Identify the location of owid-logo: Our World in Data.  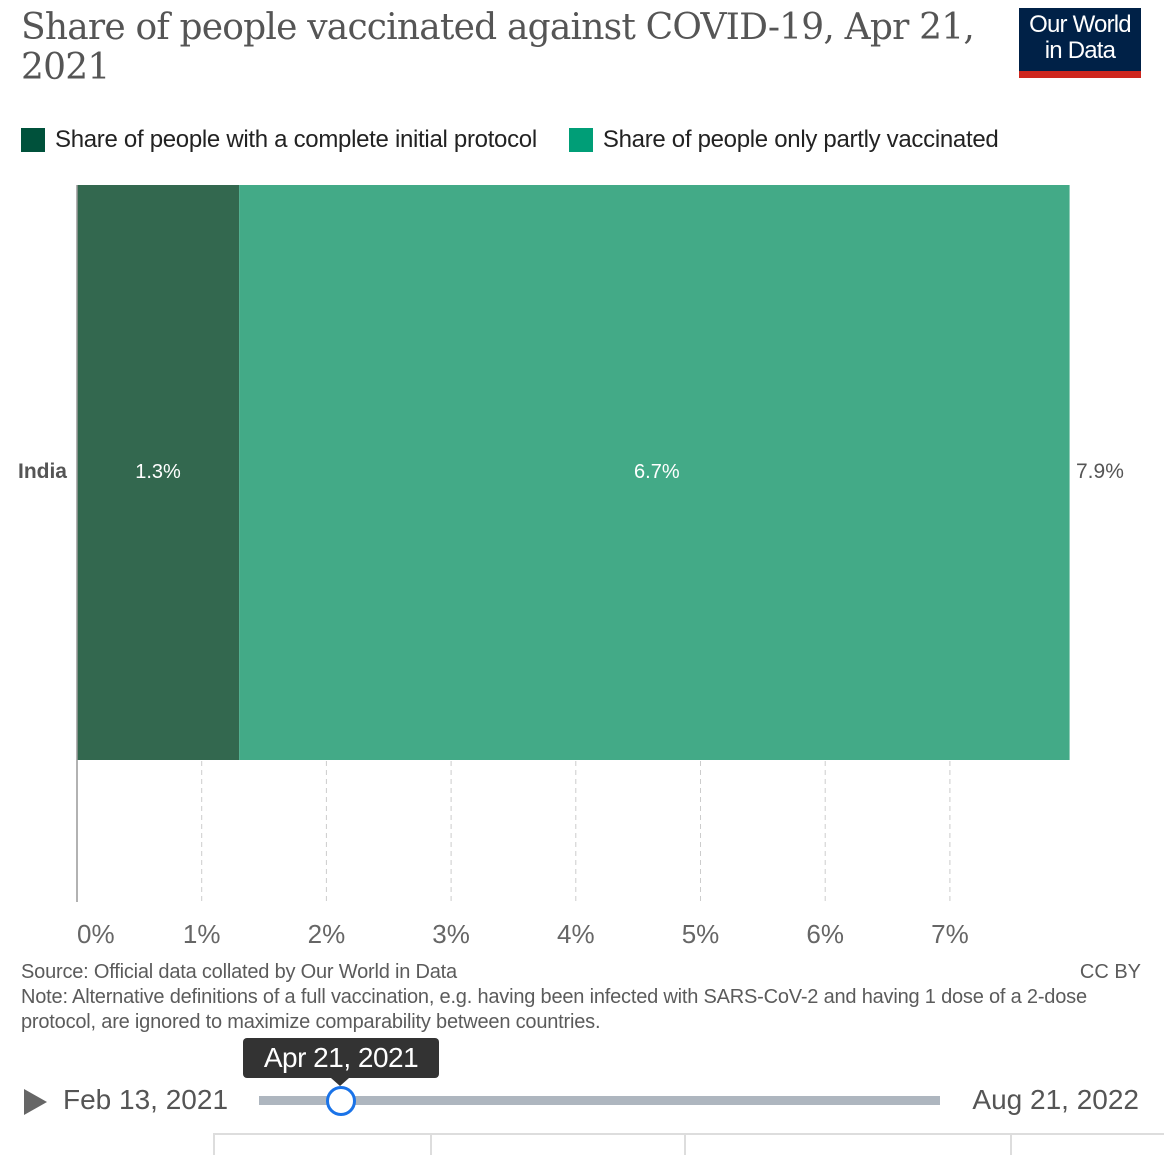
(1080, 43).